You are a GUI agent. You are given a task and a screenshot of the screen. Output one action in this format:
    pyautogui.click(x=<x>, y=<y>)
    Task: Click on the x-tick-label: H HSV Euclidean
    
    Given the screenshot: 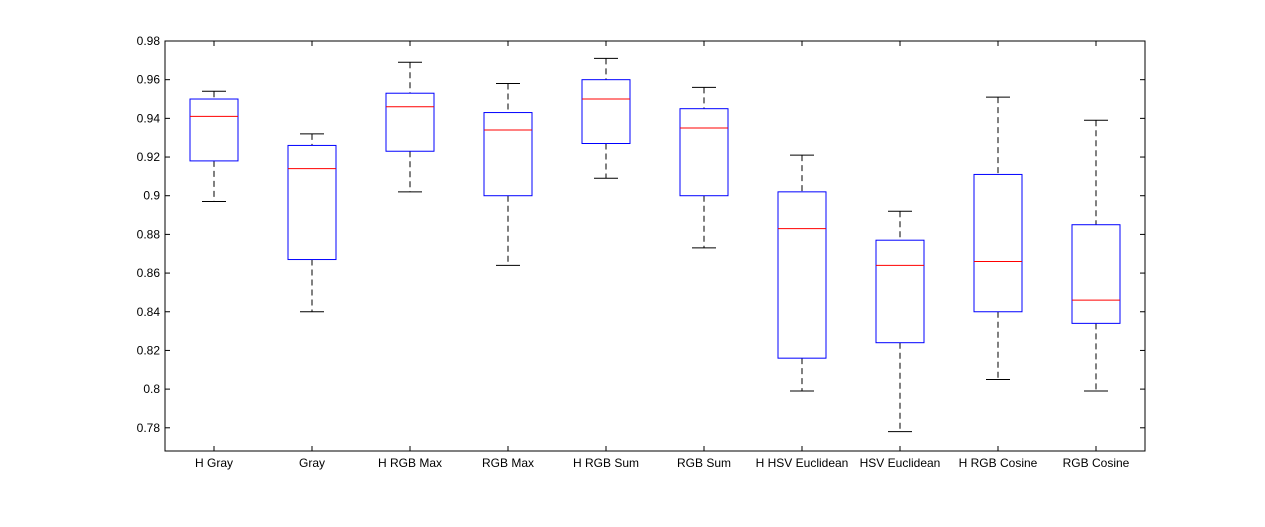 What is the action you would take?
    pyautogui.click(x=802, y=463)
    